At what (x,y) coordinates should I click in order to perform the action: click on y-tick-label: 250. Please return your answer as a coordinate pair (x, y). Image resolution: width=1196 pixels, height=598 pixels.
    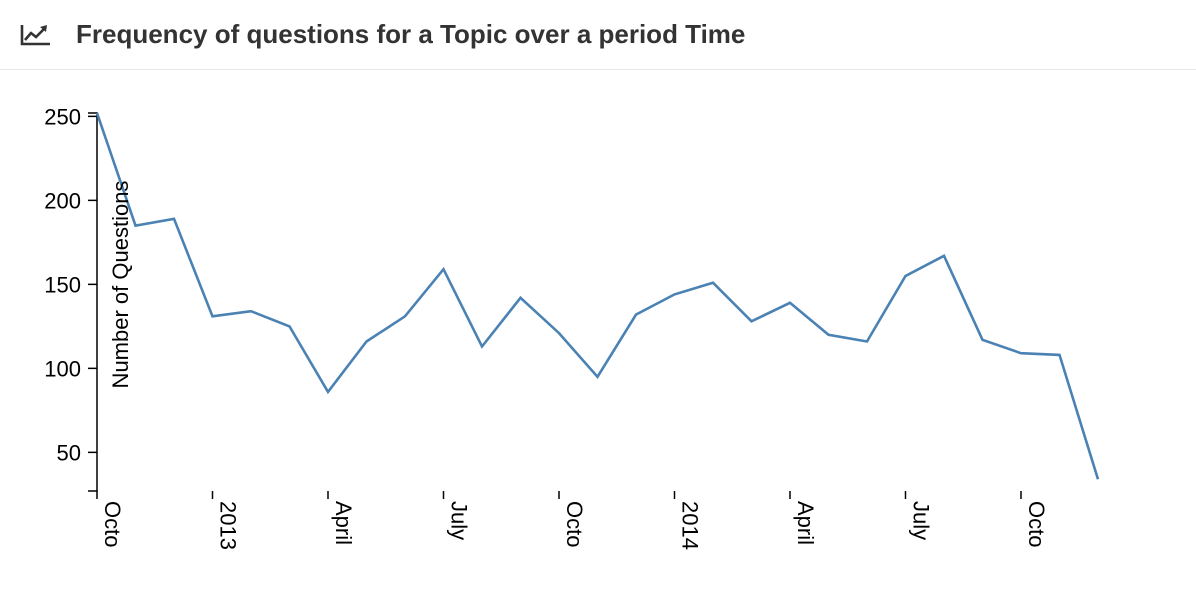
    Looking at the image, I should click on (62, 116).